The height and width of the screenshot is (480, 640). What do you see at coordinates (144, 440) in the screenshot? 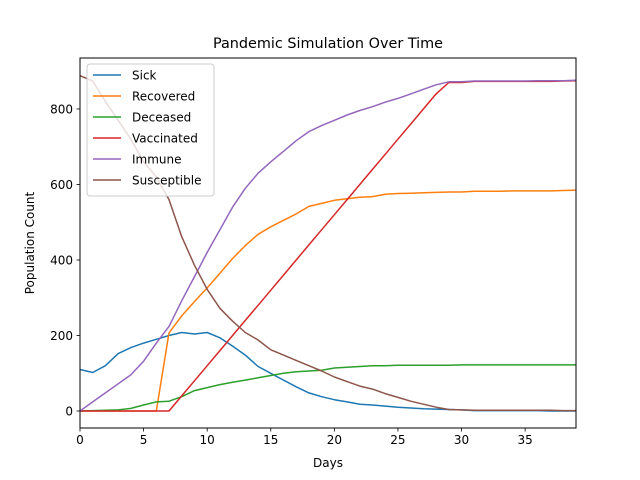
I see `x-tick-label: 5` at bounding box center [144, 440].